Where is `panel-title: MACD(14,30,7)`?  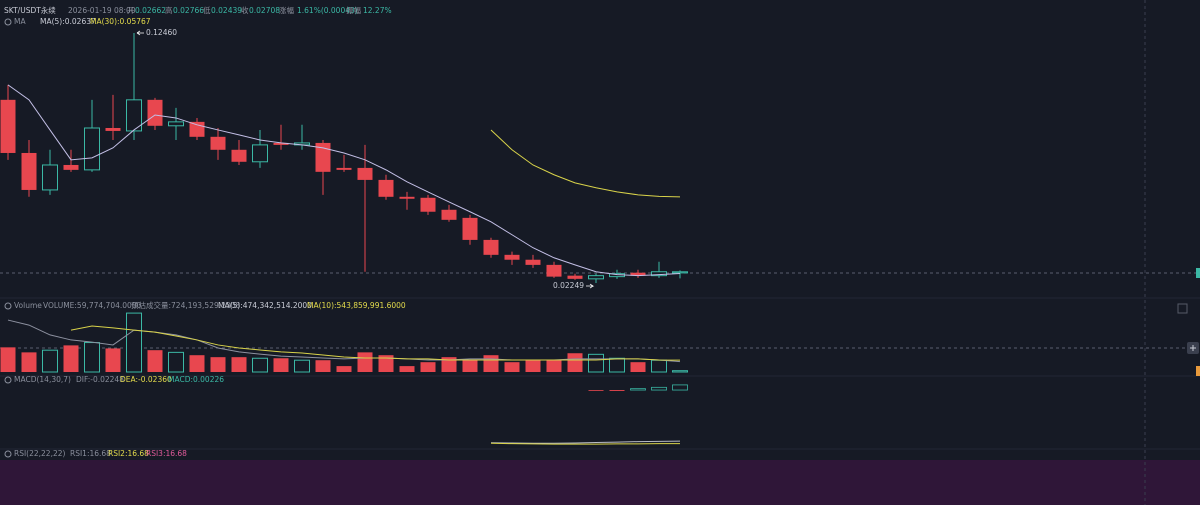
panel-title: MACD(14,30,7) is located at coordinates (42, 379).